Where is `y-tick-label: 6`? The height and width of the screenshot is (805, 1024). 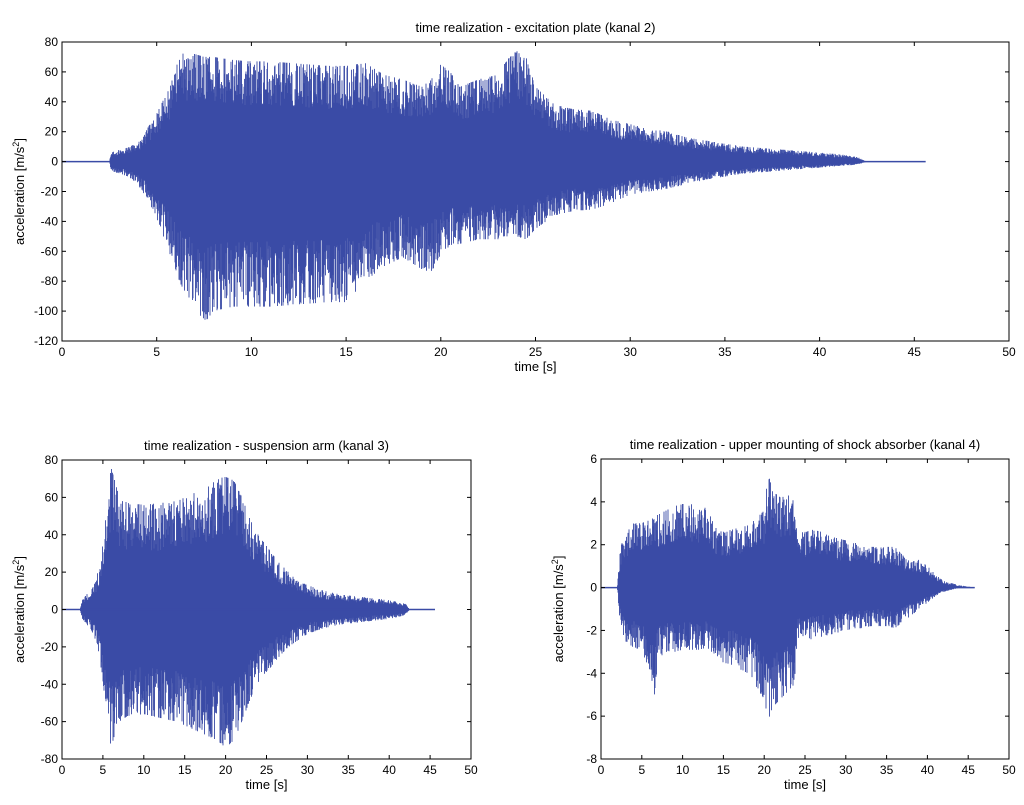 y-tick-label: 6 is located at coordinates (593, 459).